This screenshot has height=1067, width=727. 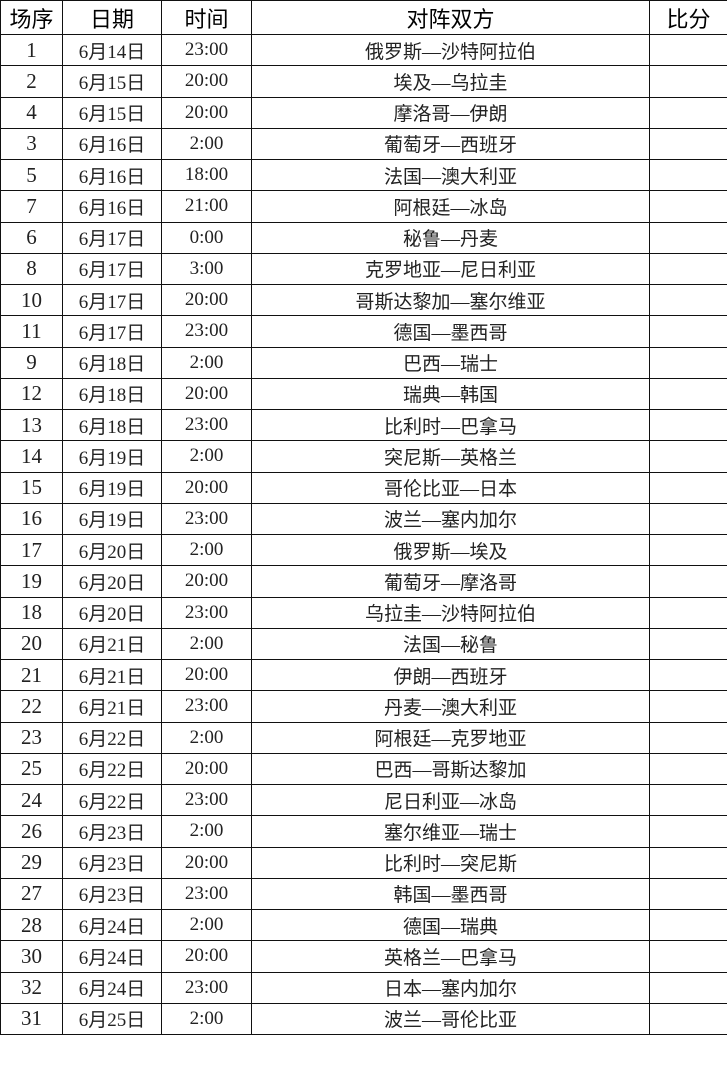 I want to click on table-row: 15 6月19日 20:00 哥伦比亚—日本, so click(x=363, y=487).